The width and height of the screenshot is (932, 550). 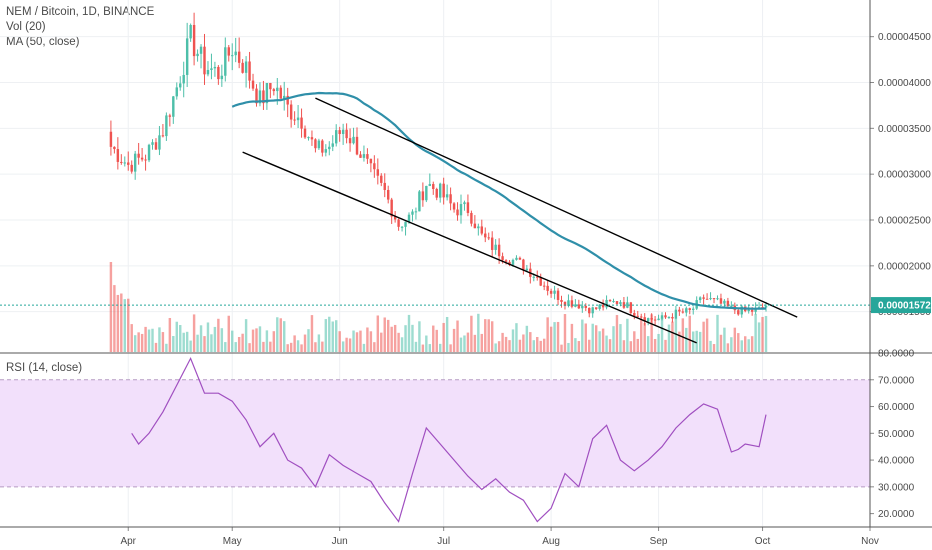 What do you see at coordinates (904, 266) in the screenshot?
I see `y-tick-label: 0.00002000` at bounding box center [904, 266].